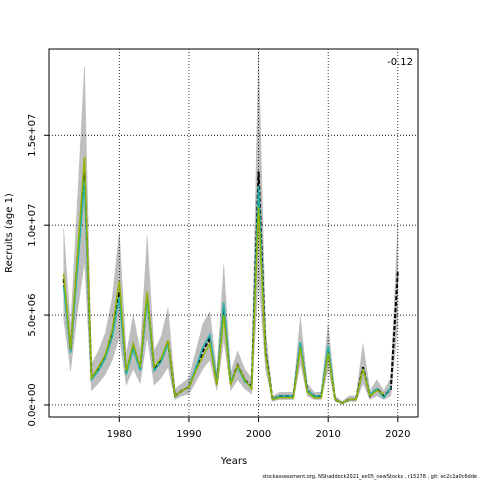  Describe the element at coordinates (32, 135) in the screenshot. I see `y-tick-label: 1.5e+07` at that location.